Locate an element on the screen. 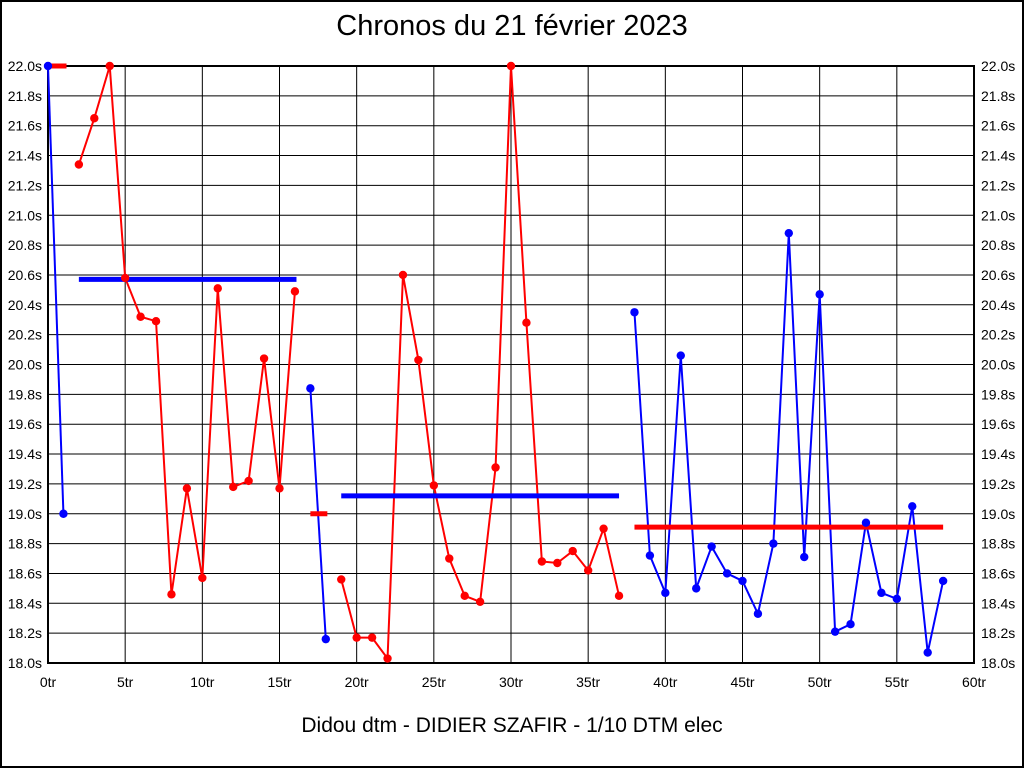 The width and height of the screenshot is (1024, 768). x-tick-label: 60tr is located at coordinates (974, 682).